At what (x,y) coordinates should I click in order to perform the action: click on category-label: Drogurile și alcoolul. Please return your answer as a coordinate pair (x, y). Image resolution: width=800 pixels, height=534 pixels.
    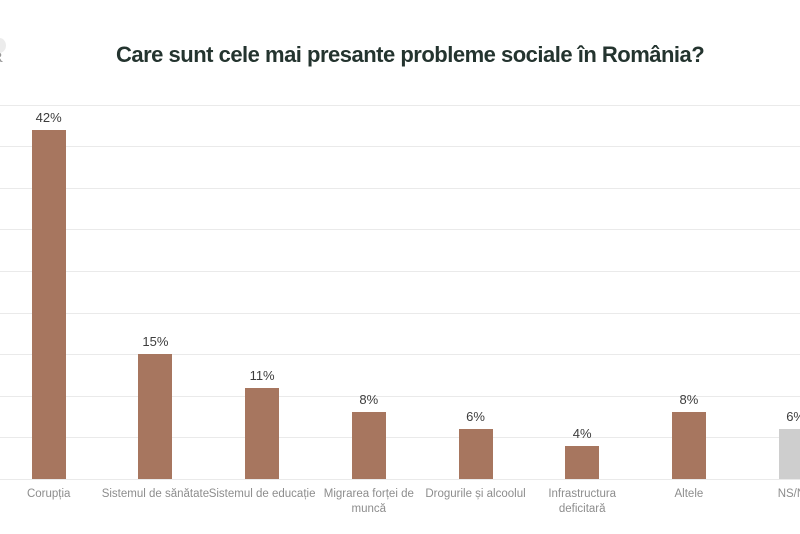
    Looking at the image, I should click on (475, 494).